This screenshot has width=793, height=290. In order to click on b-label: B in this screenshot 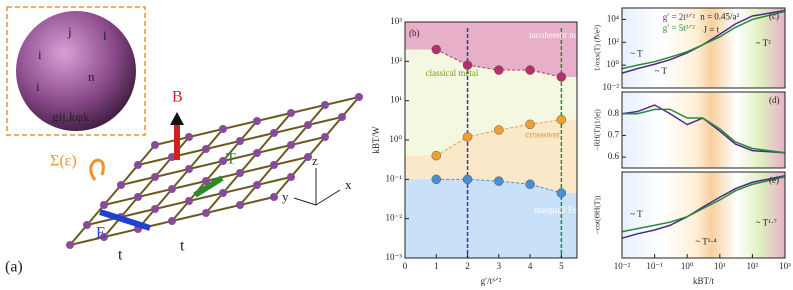, I will do `click(177, 97)`.